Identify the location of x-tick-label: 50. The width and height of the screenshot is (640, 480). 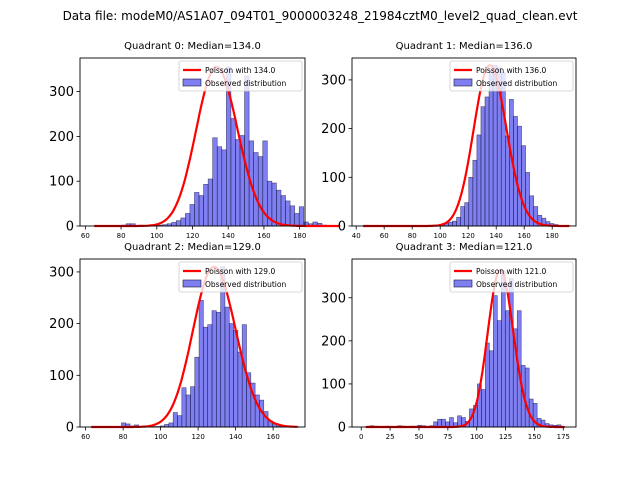
(419, 437).